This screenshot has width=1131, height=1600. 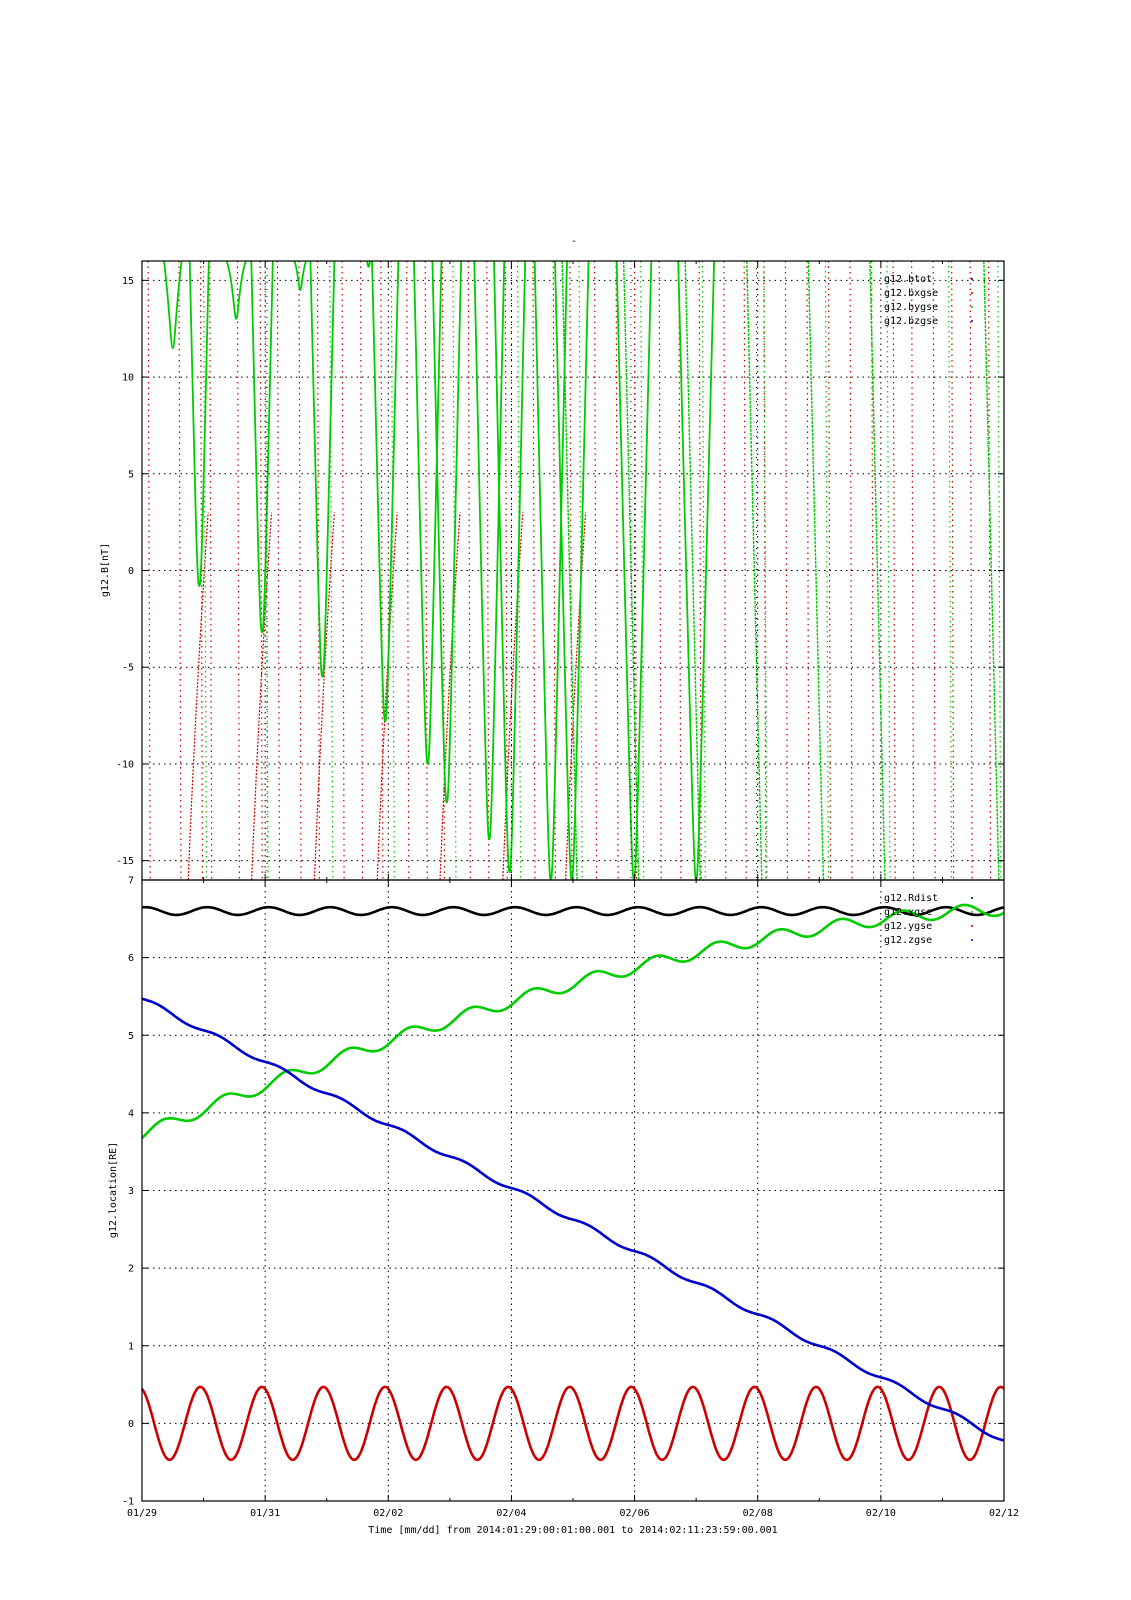 What do you see at coordinates (131, 571) in the screenshot?
I see `p1-ytick-label: 0` at bounding box center [131, 571].